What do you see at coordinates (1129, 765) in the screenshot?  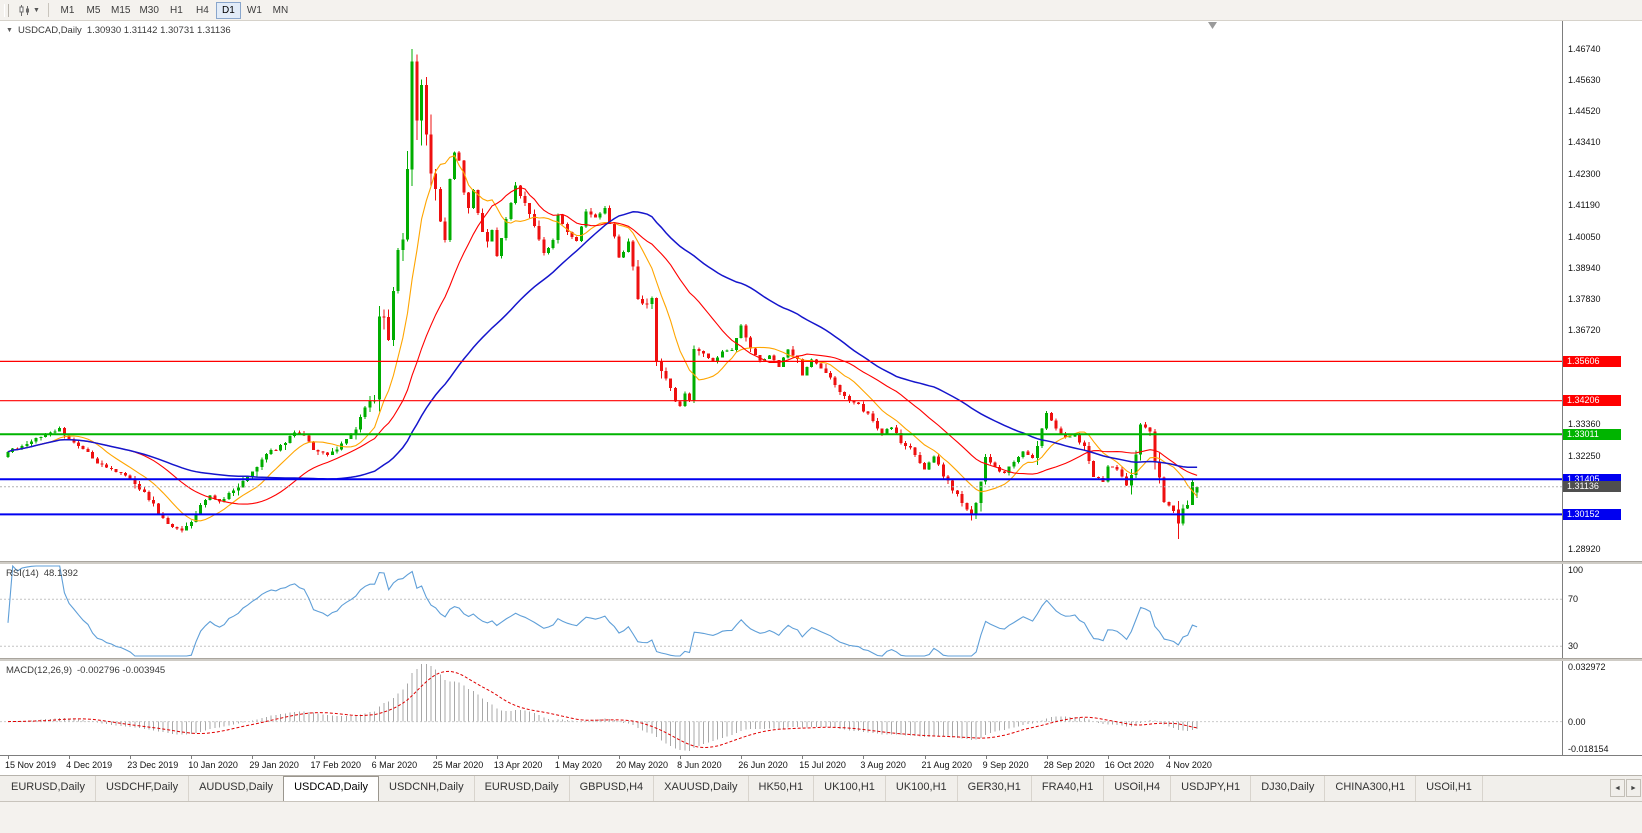 I see `date-label: 16 Oct 2020` at bounding box center [1129, 765].